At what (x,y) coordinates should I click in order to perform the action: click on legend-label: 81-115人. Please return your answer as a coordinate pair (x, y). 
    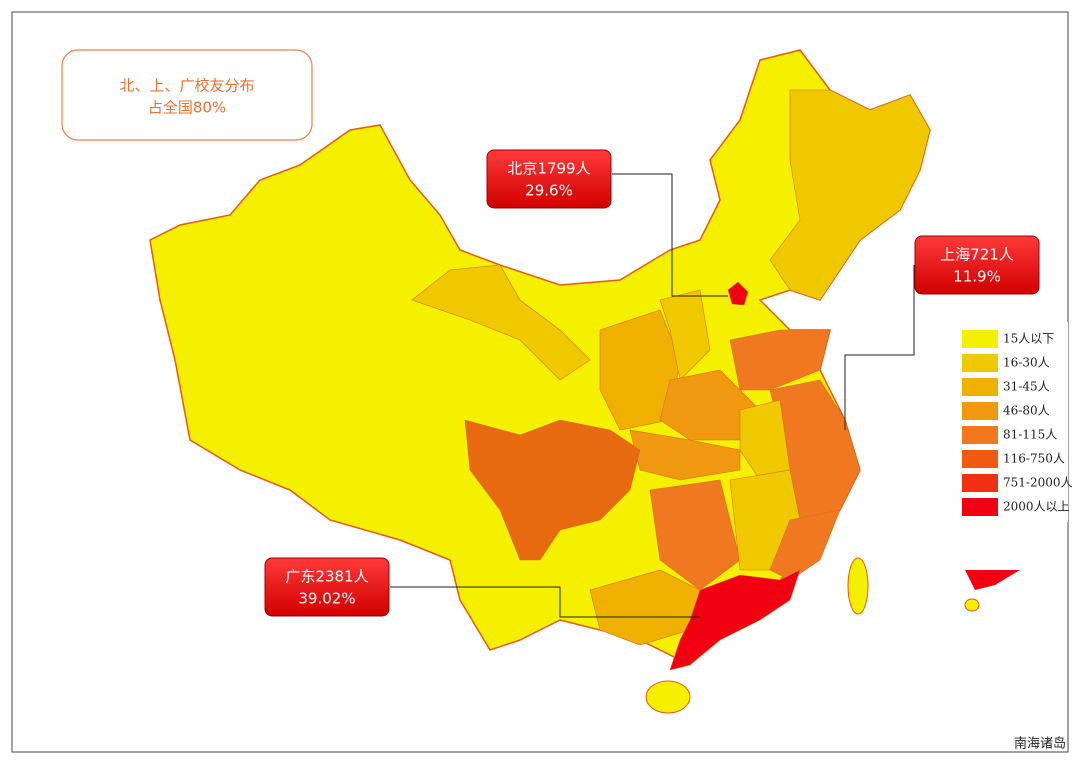
    Looking at the image, I should click on (1030, 435).